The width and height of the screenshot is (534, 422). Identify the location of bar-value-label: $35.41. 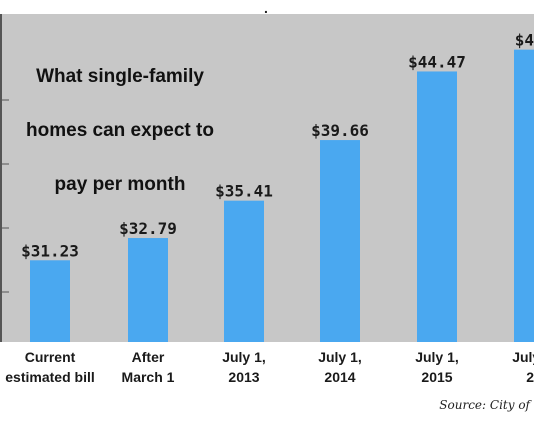
(244, 191).